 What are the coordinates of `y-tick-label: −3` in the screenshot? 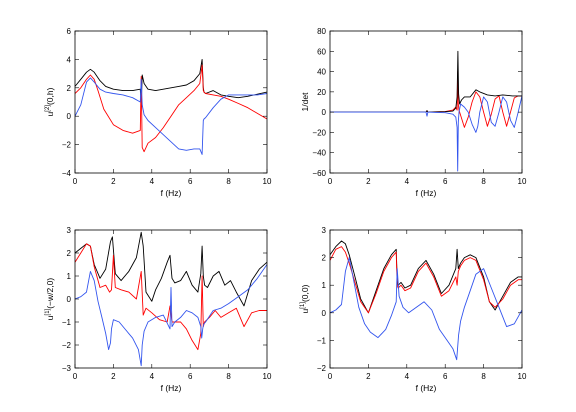 It's located at (67, 368).